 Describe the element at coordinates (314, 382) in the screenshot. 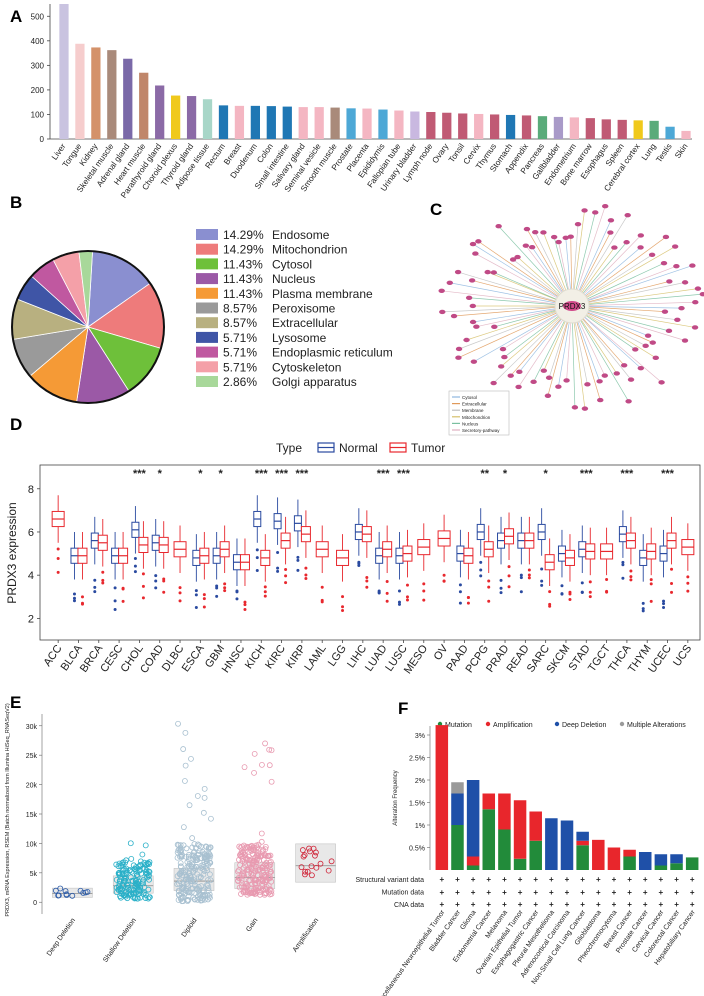

I see `legend-label-b: Golgi apparatus` at that location.